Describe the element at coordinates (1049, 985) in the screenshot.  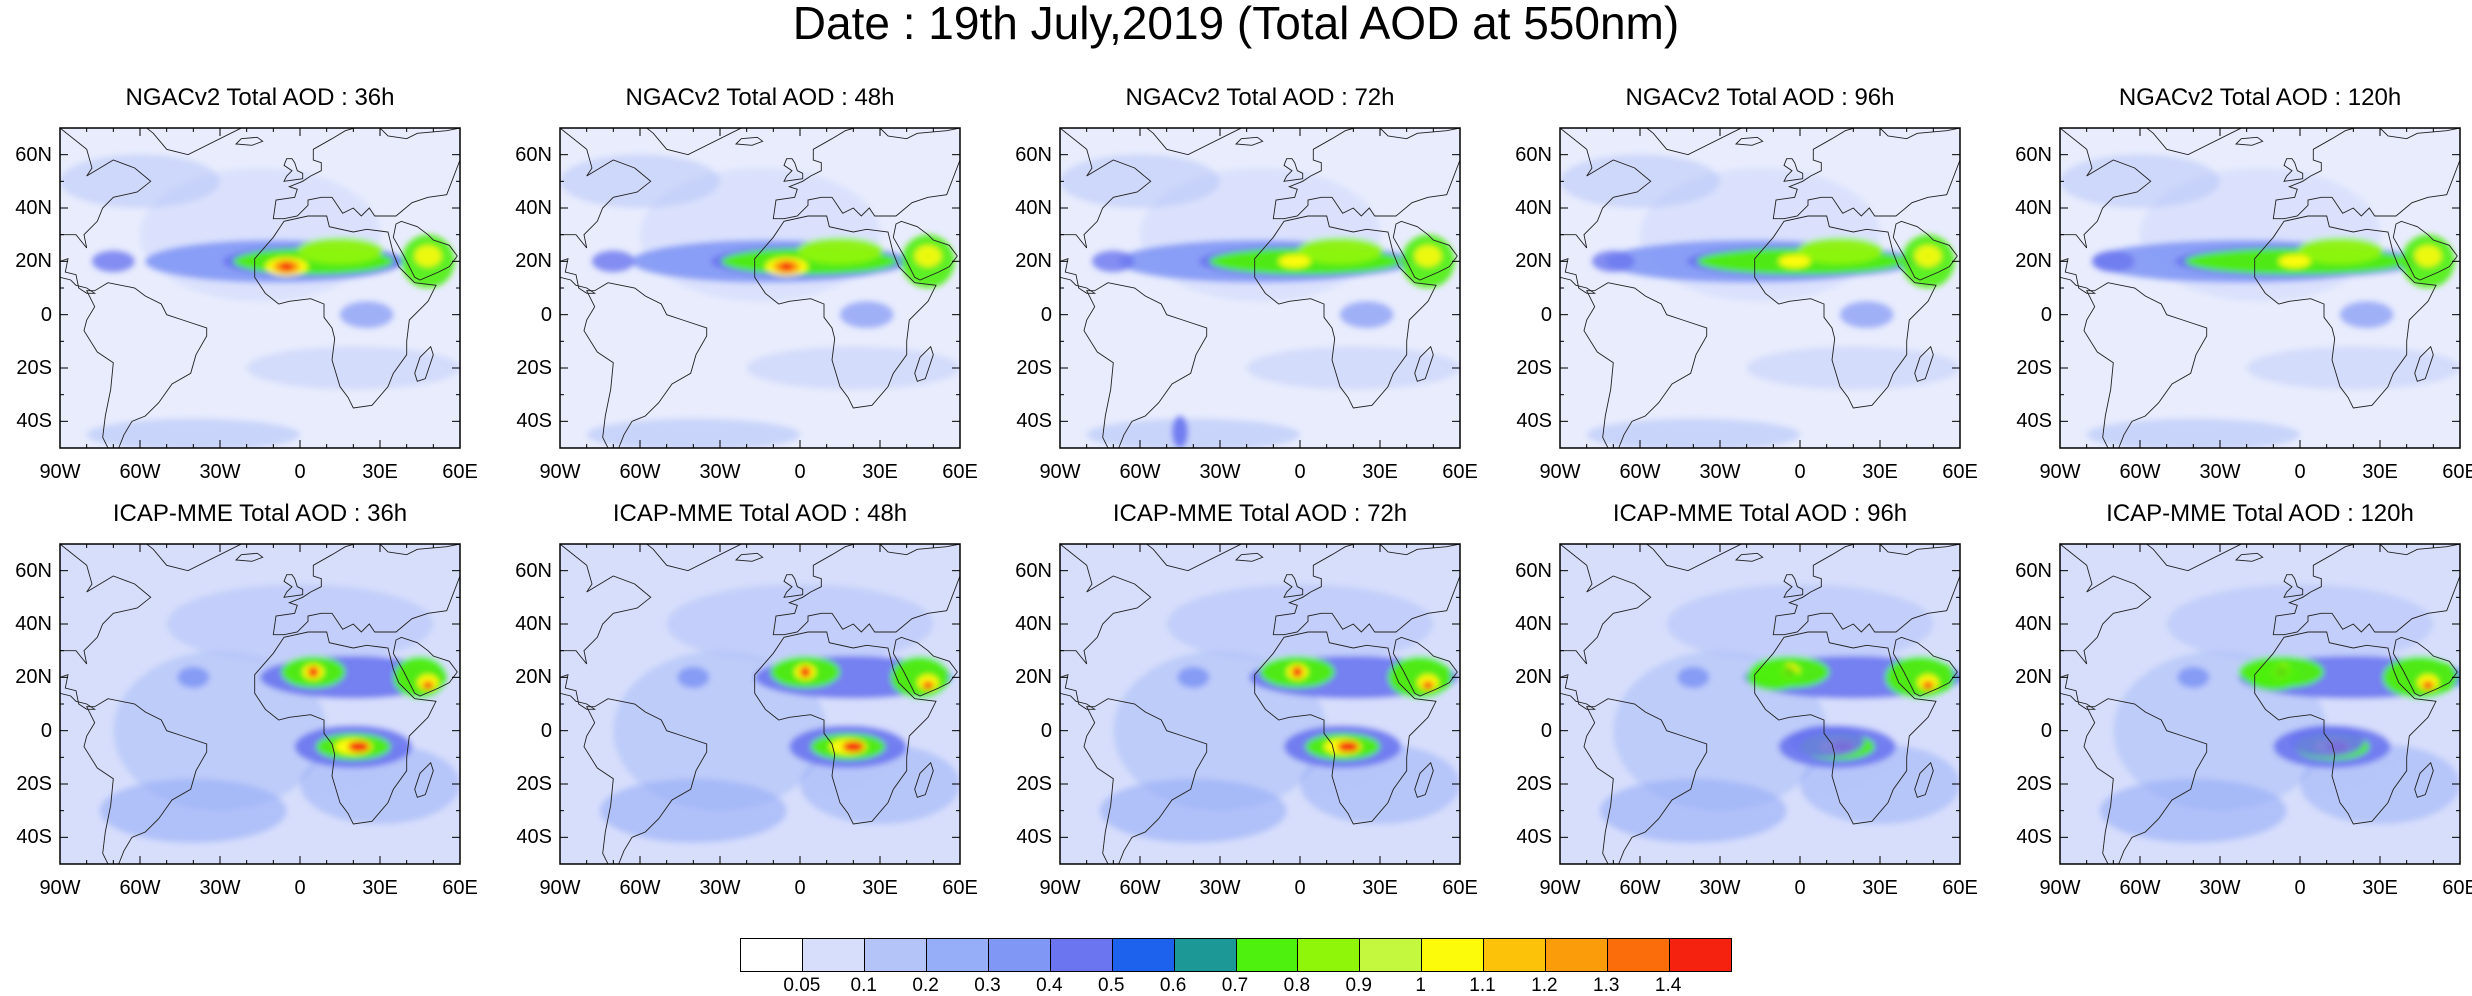
I see `colorbar-label: 0.4` at that location.